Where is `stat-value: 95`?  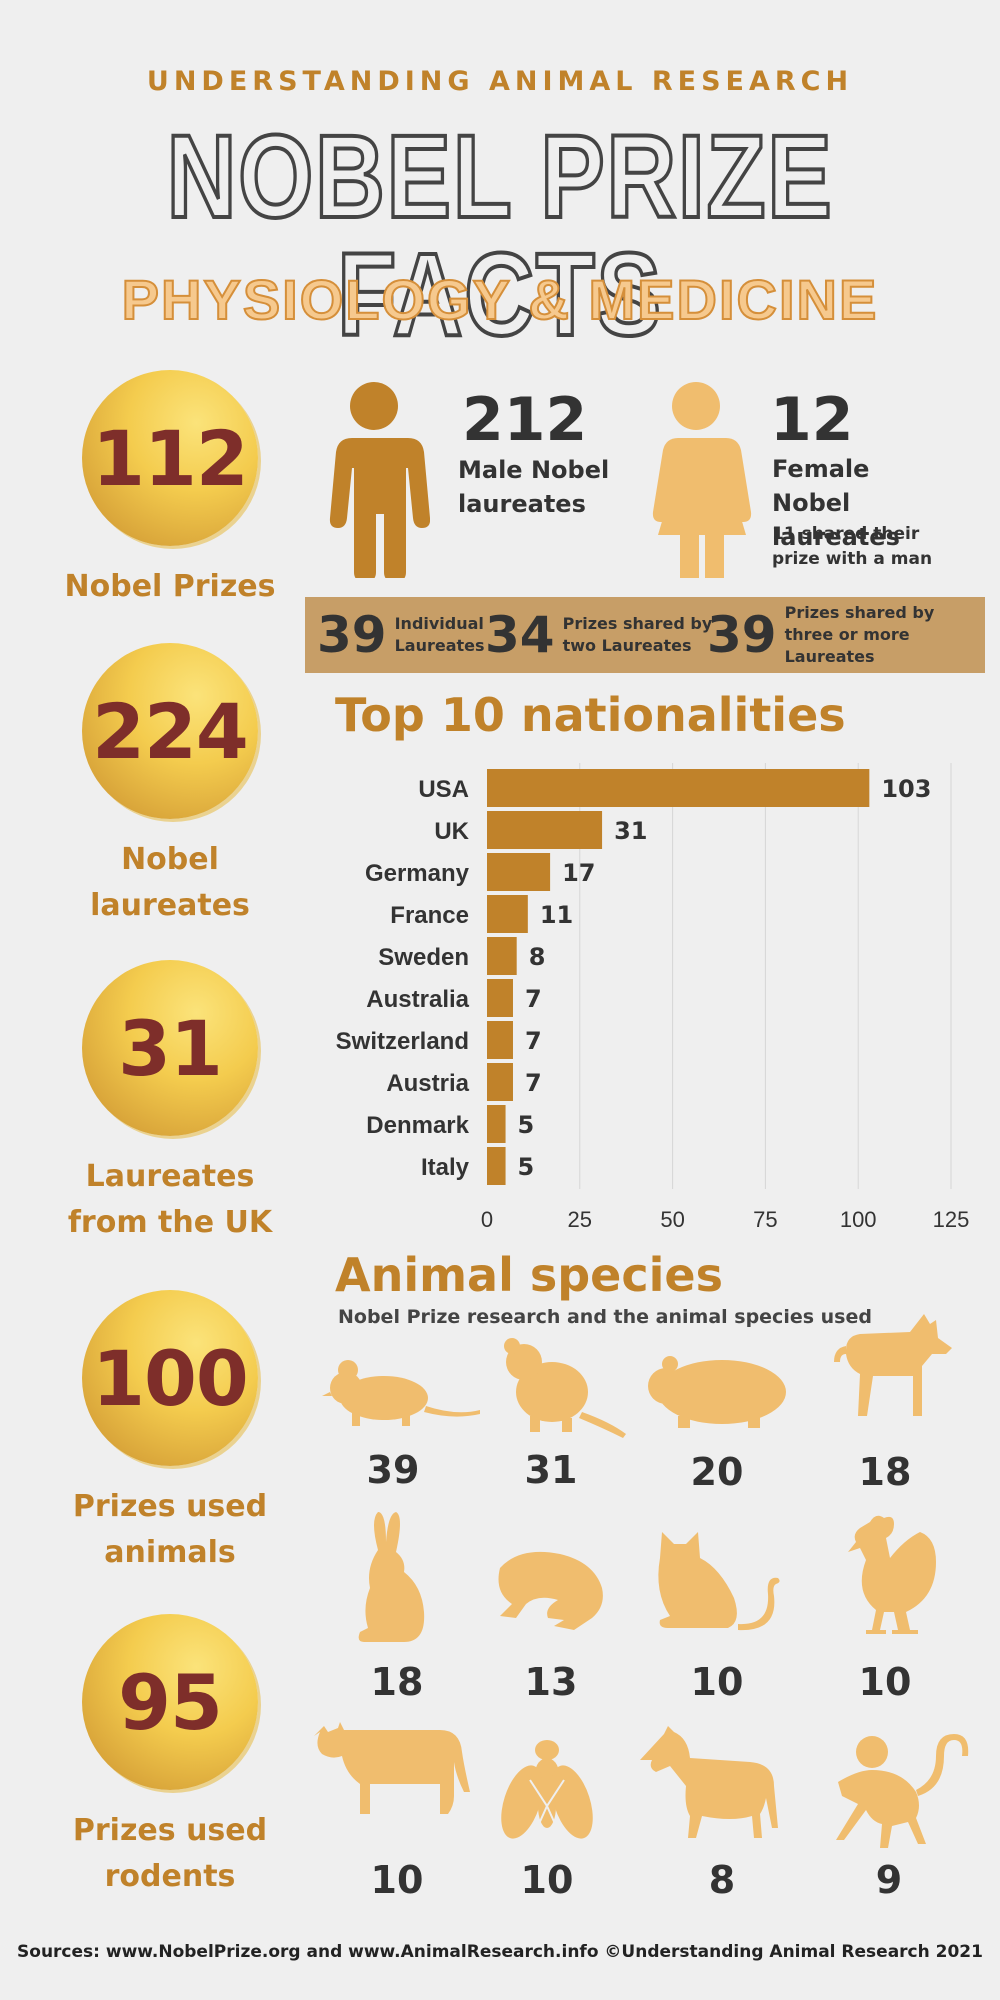 stat-value: 95 is located at coordinates (170, 1702).